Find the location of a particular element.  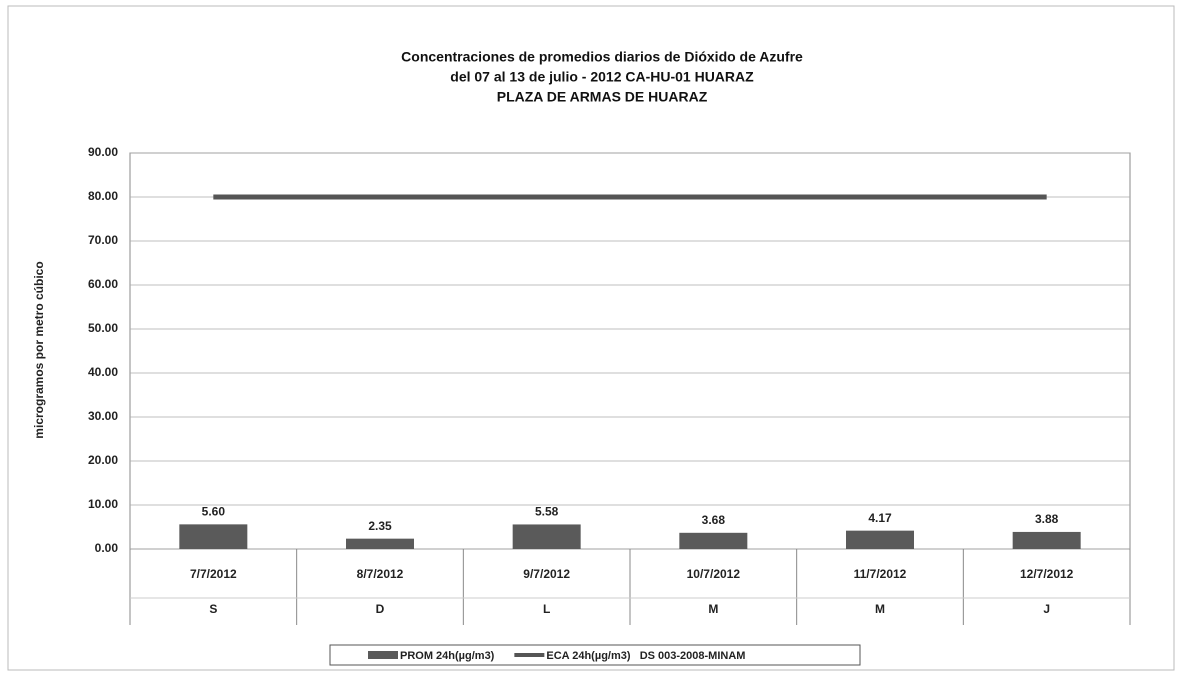

legend-label: PROM 24h(µg/m3) is located at coordinates (447, 656).